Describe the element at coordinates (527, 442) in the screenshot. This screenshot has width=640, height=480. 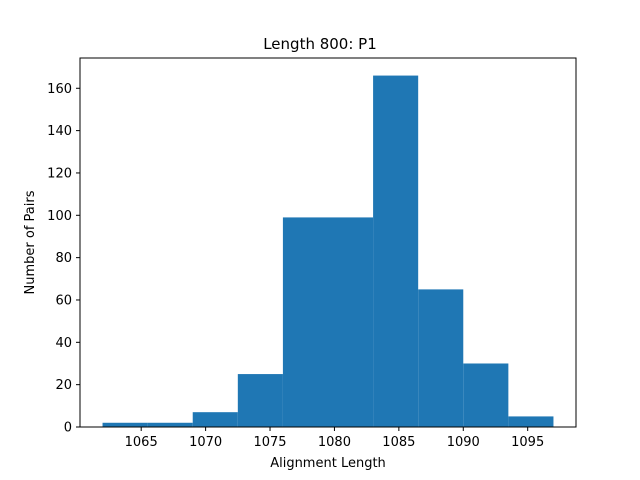
I see `x-tick-label: 1095` at that location.